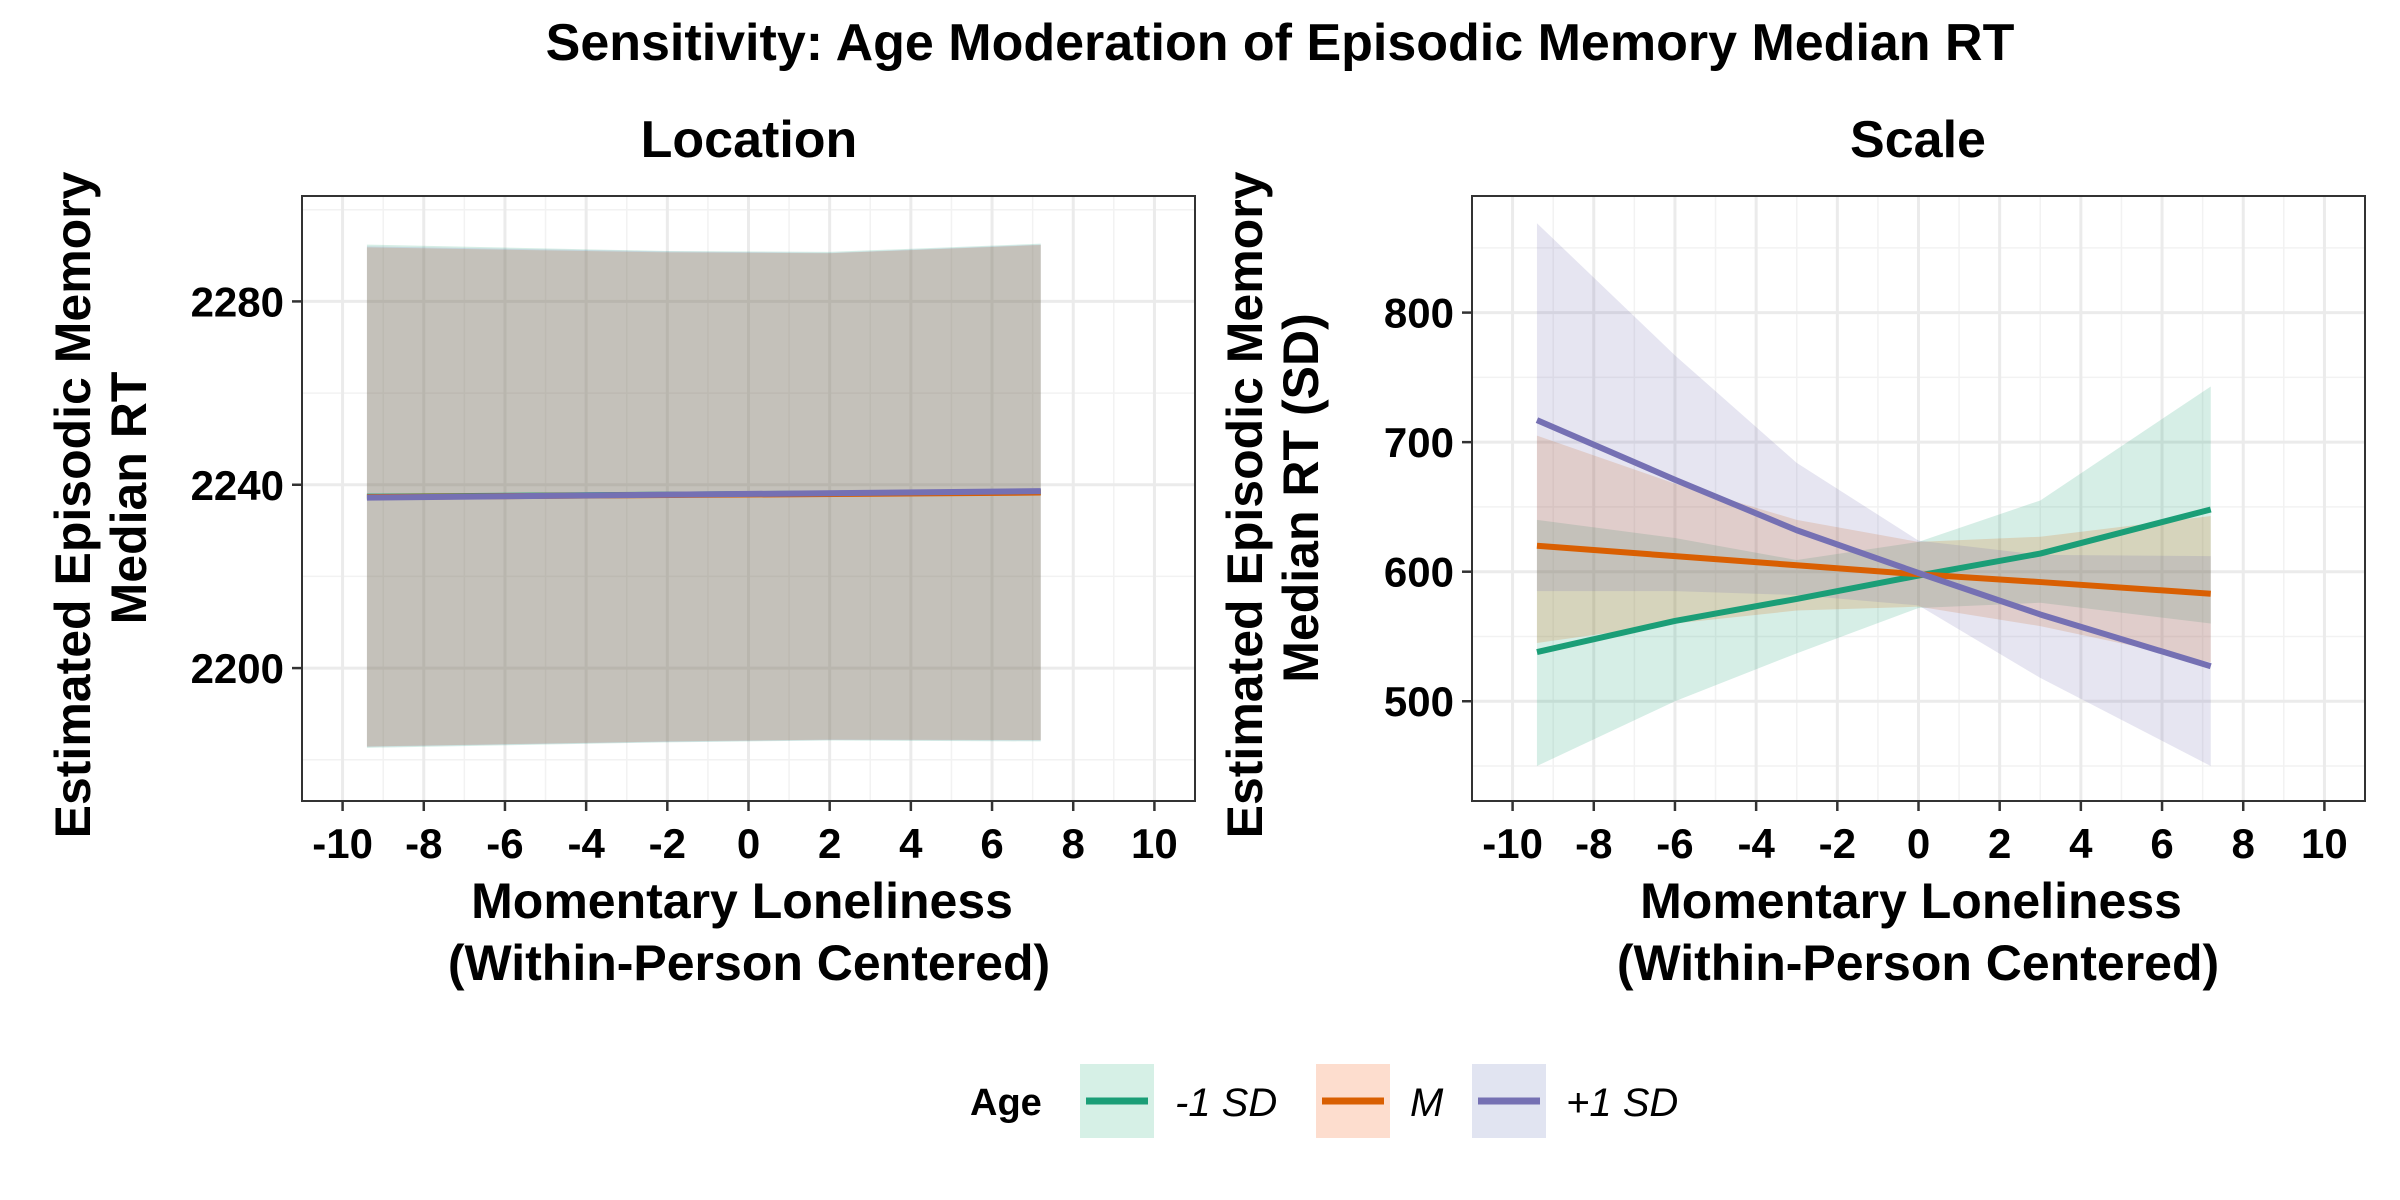 This screenshot has width=2400, height=1200. I want to click on panel-title-scale: Scale, so click(1918, 140).